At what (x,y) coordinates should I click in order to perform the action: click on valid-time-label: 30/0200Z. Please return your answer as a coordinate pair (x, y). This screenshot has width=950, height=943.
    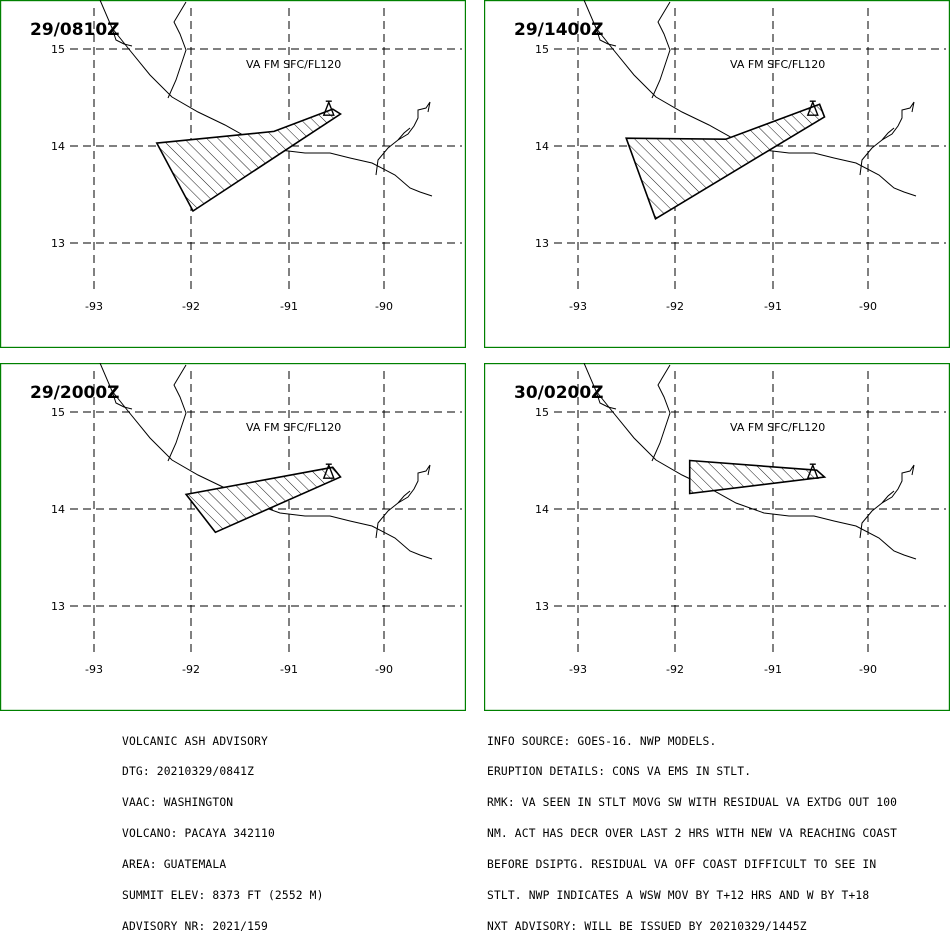
    Looking at the image, I should click on (559, 393).